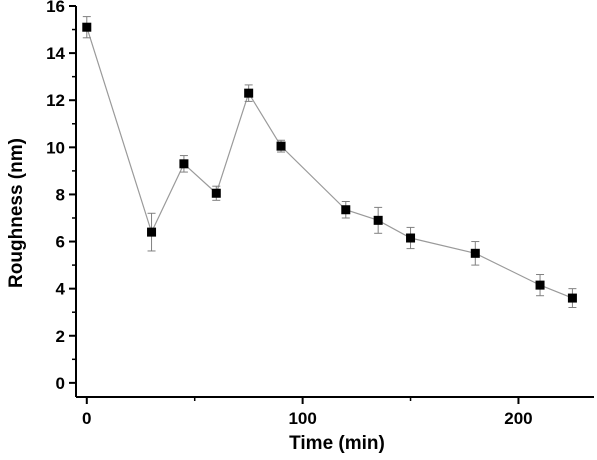 This screenshot has width=597, height=460. What do you see at coordinates (55, 8) in the screenshot?
I see `y-tick-label: 16` at bounding box center [55, 8].